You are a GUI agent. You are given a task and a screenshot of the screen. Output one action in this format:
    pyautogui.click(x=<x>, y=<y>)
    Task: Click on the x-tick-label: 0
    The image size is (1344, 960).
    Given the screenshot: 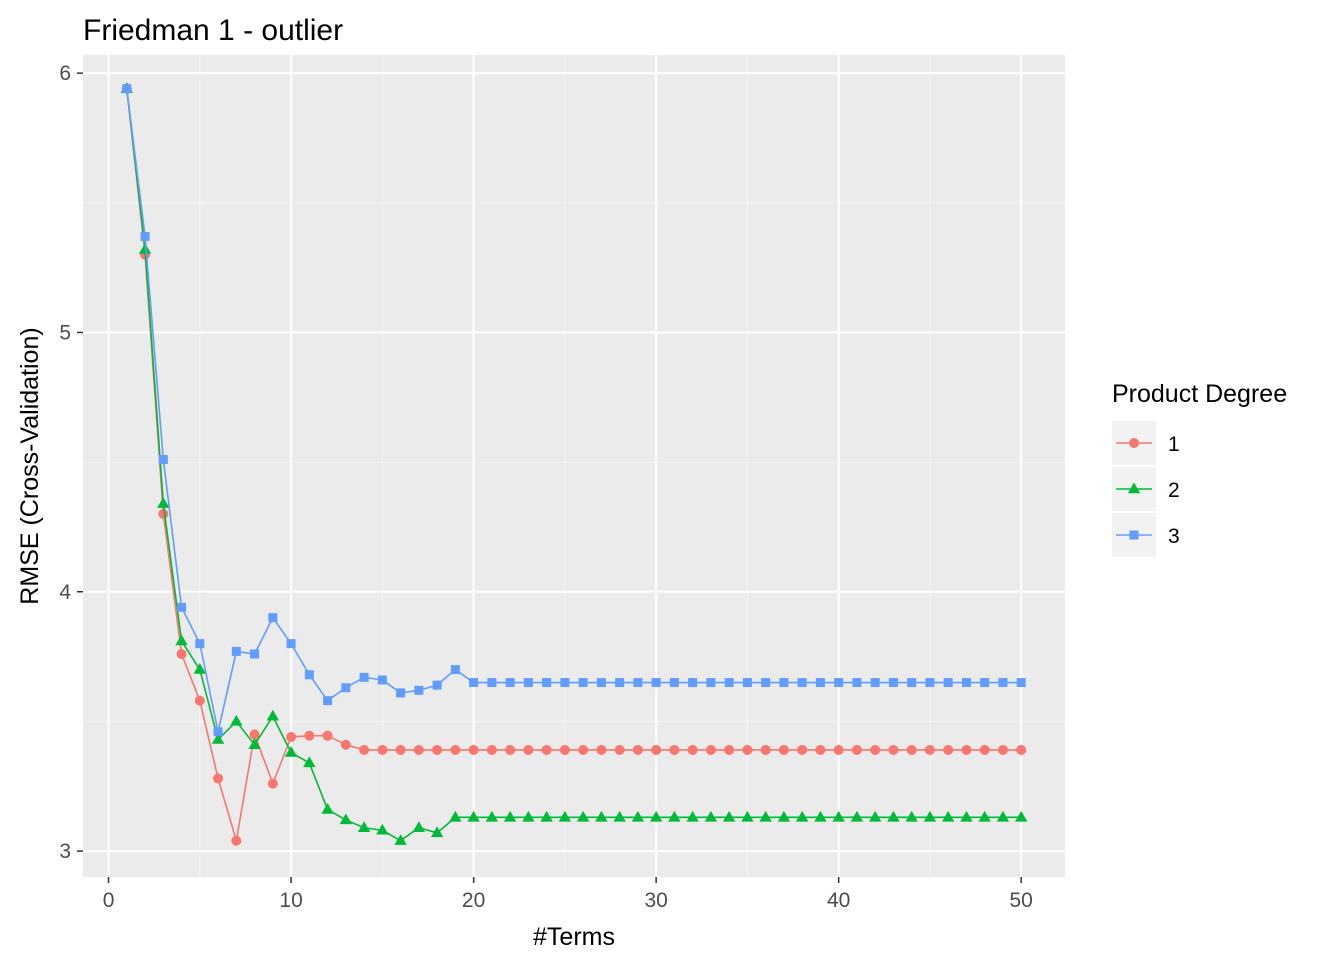 What is the action you would take?
    pyautogui.click(x=109, y=900)
    